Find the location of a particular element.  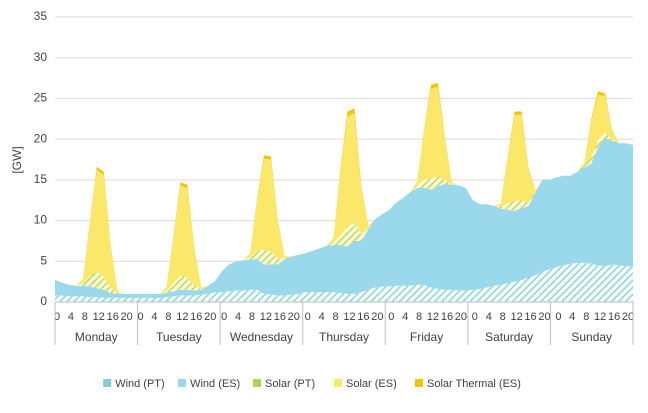

day-label: Tuesday is located at coordinates (179, 337).